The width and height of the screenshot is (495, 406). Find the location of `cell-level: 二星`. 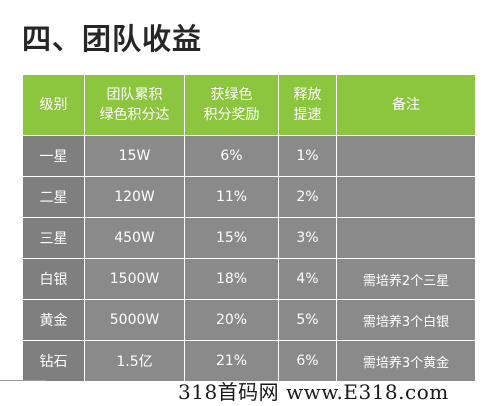

cell-level: 二星 is located at coordinates (53, 197).